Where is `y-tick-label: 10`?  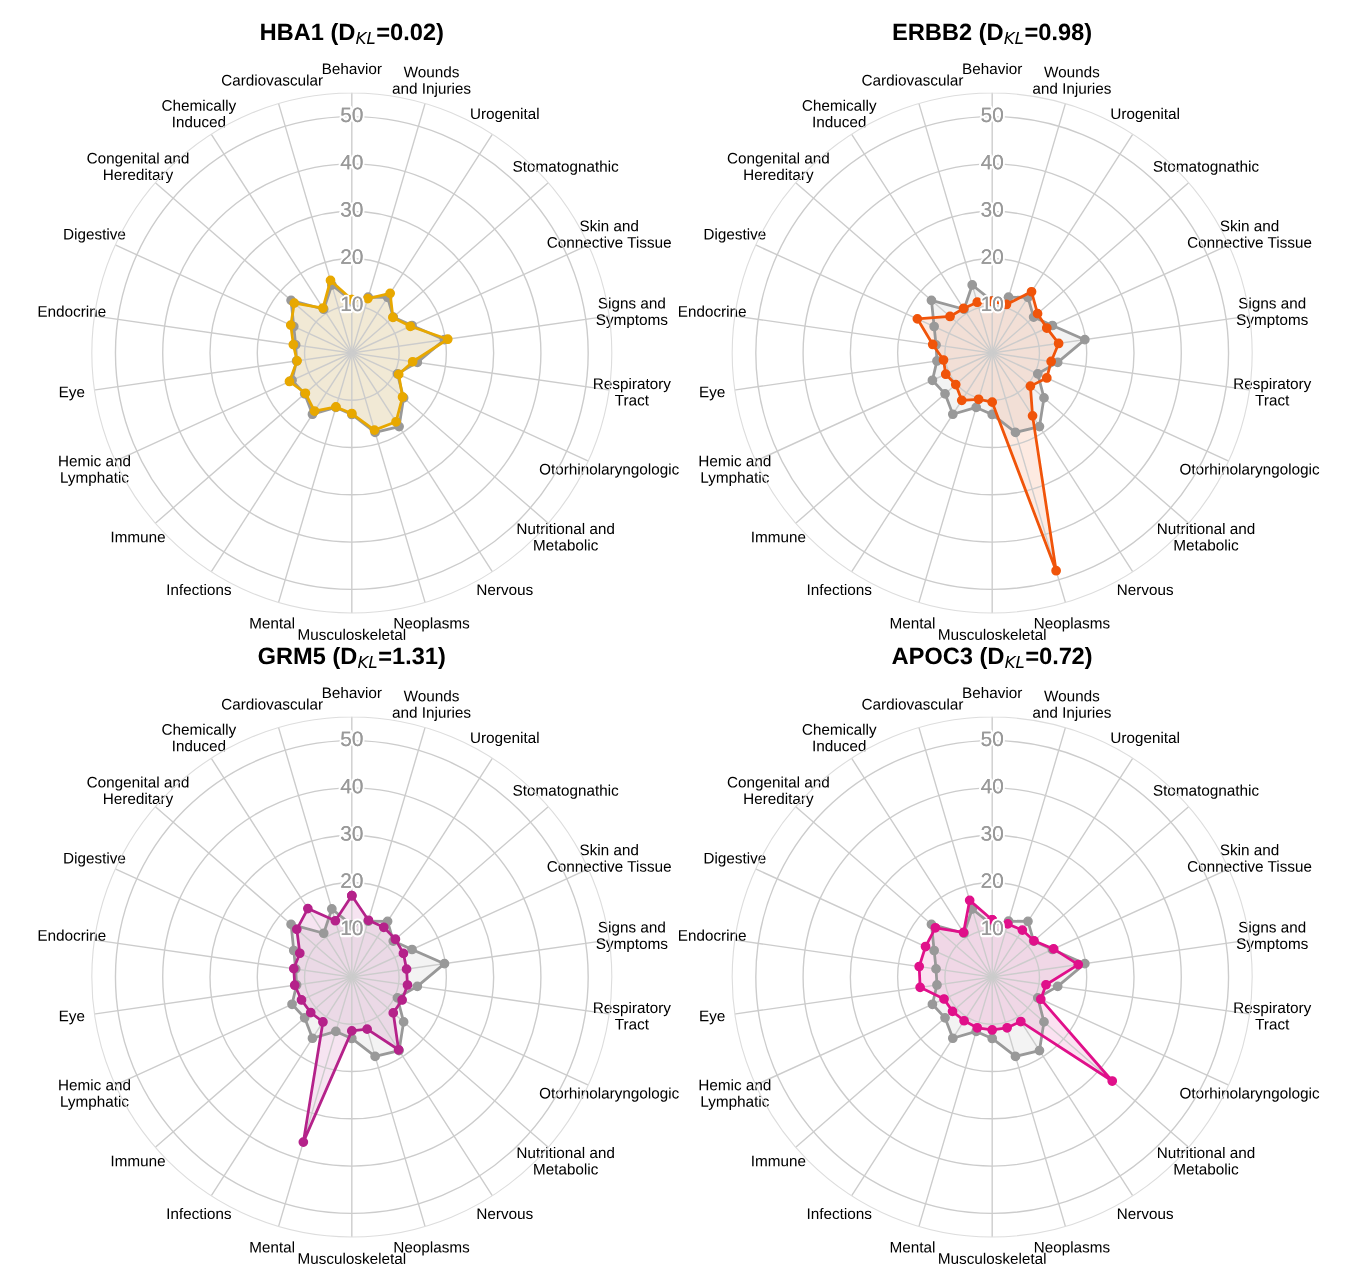
y-tick-label: 10 is located at coordinates (992, 304).